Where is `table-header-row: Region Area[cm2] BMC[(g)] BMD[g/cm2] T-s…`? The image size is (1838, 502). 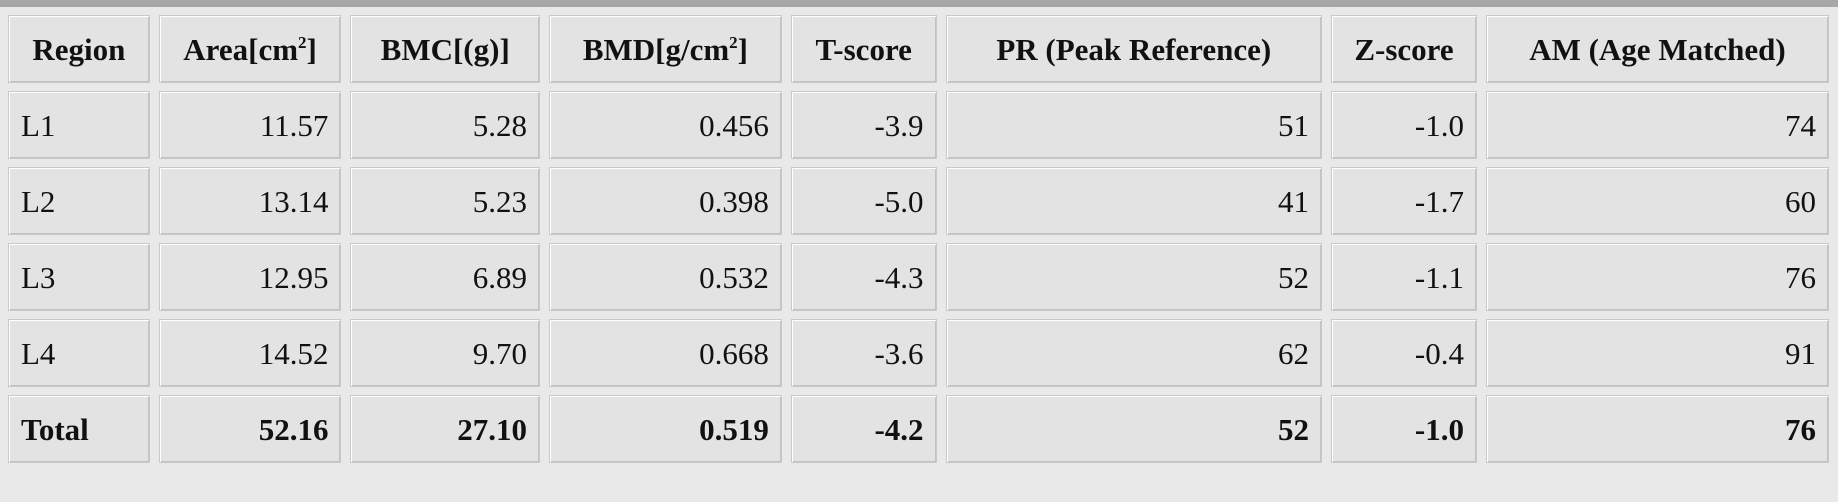
table-header-row: Region Area[cm2] BMC[(g)] BMD[g/cm2] T-s… is located at coordinates (918, 49).